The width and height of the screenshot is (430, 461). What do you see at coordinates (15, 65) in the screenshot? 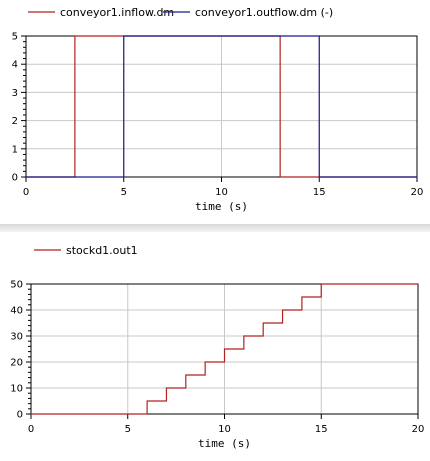
I see `y-tick-label: 4` at bounding box center [15, 65].